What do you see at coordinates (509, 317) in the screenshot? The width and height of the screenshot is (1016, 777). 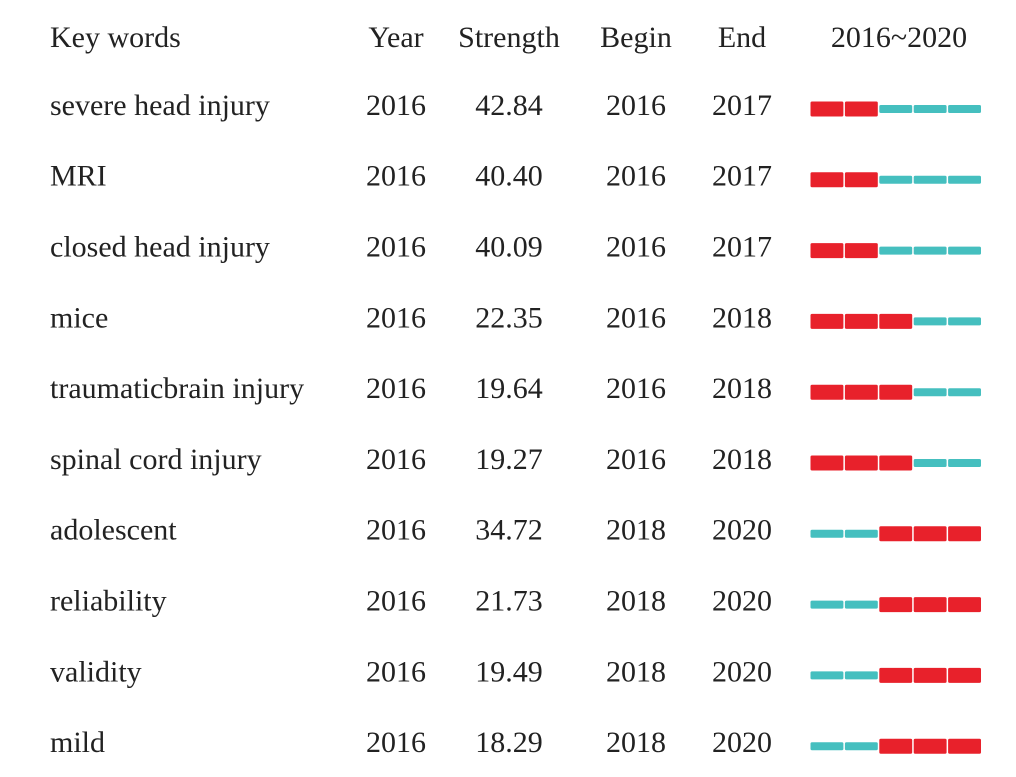 I see `cell-strength: 22.35` at bounding box center [509, 317].